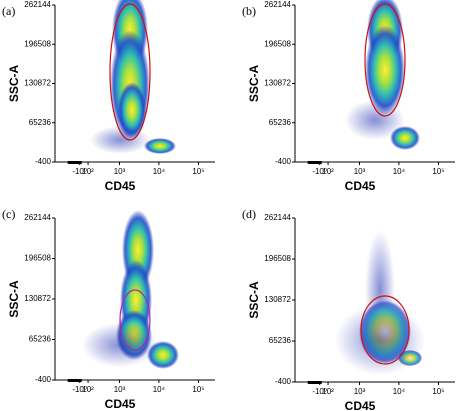 This screenshot has height=411, width=474. Describe the element at coordinates (249, 11) in the screenshot. I see `panel-label: (b)` at that location.